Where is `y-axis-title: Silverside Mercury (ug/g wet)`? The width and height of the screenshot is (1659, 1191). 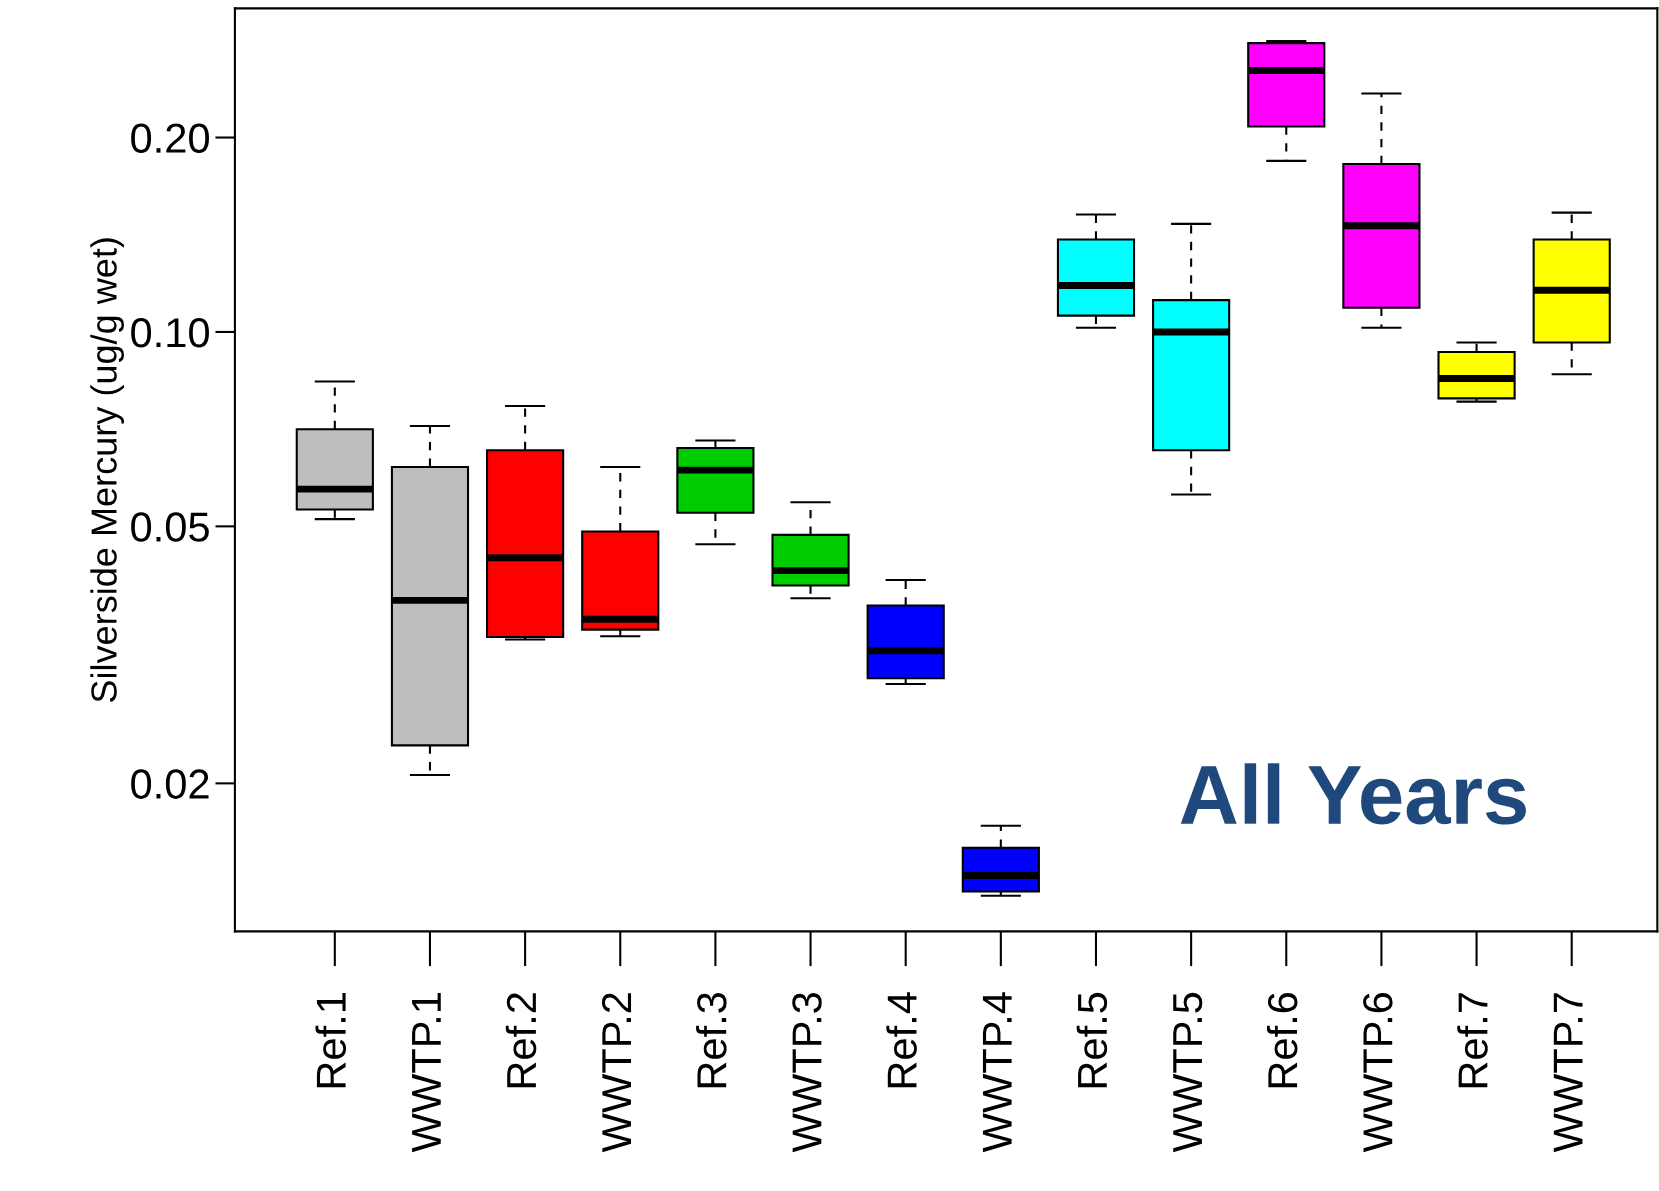 y-axis-title: Silverside Mercury (ug/g wet) is located at coordinates (107, 470).